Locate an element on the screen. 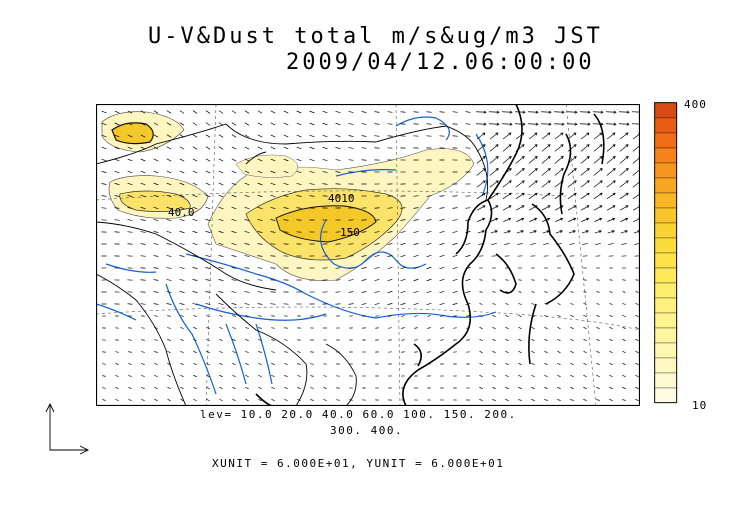 The width and height of the screenshot is (752, 532). dust-region-north is located at coordinates (266, 166).